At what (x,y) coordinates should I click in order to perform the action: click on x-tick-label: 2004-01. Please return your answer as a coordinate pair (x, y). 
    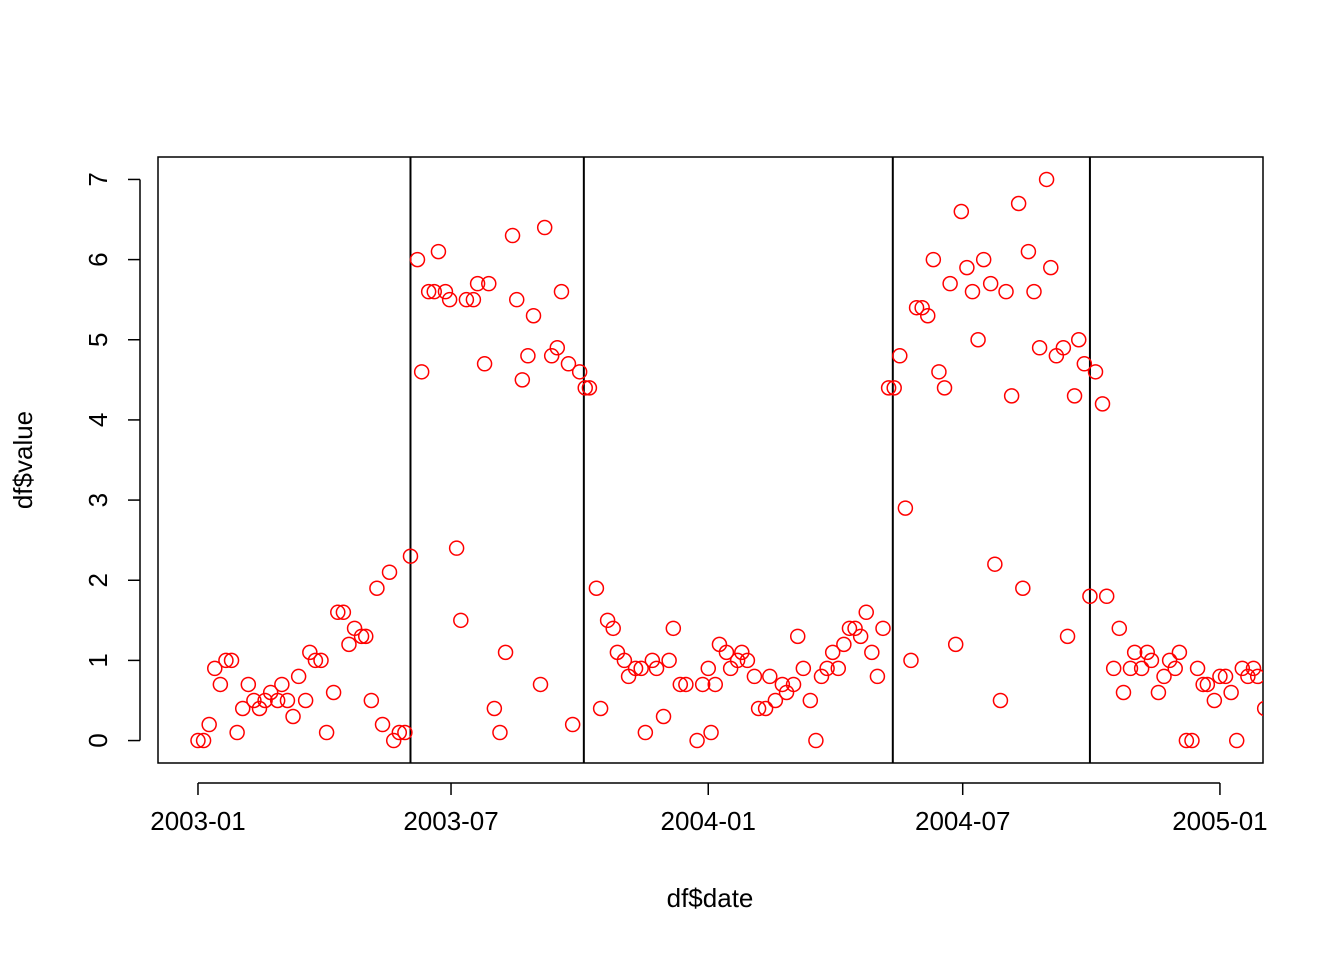
    Looking at the image, I should click on (708, 821).